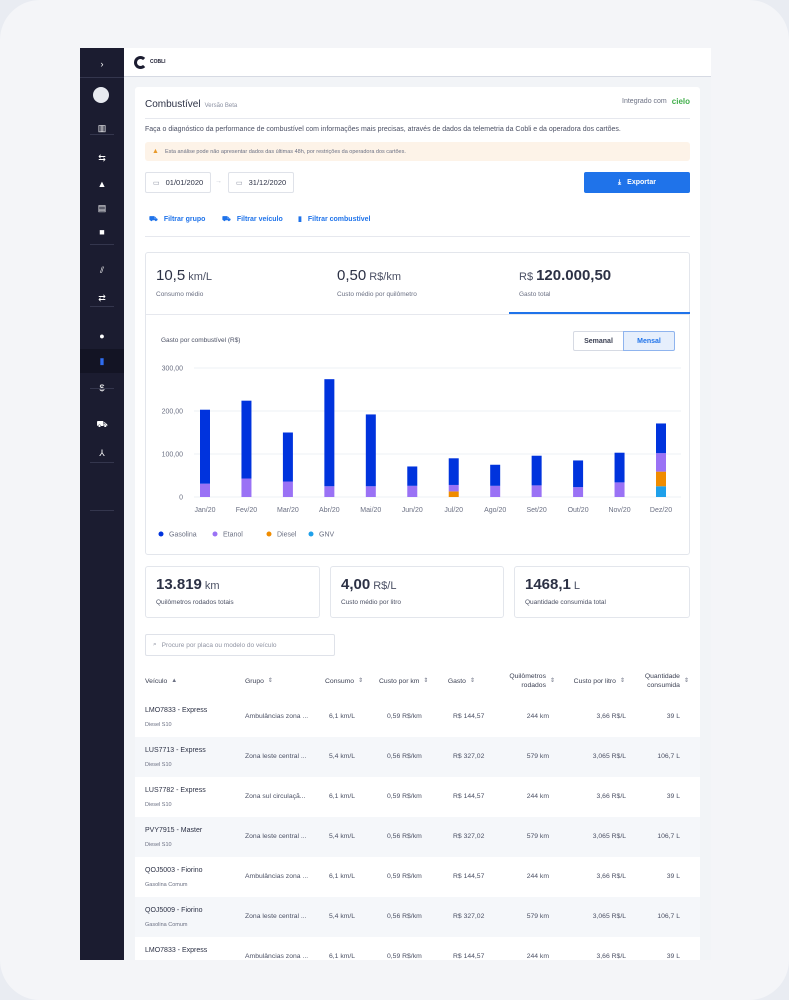 The height and width of the screenshot is (1000, 789). I want to click on header-label: Grupo, so click(254, 681).